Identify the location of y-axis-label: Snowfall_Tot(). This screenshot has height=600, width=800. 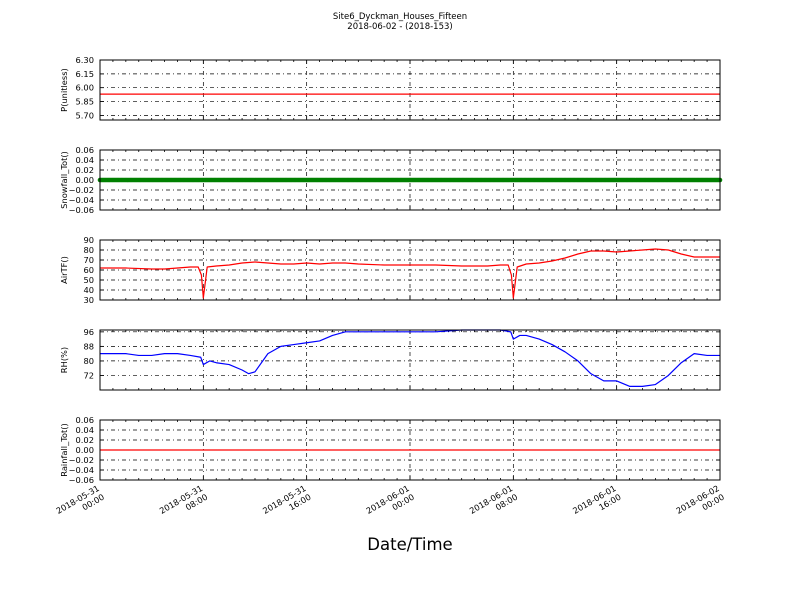
(64, 180).